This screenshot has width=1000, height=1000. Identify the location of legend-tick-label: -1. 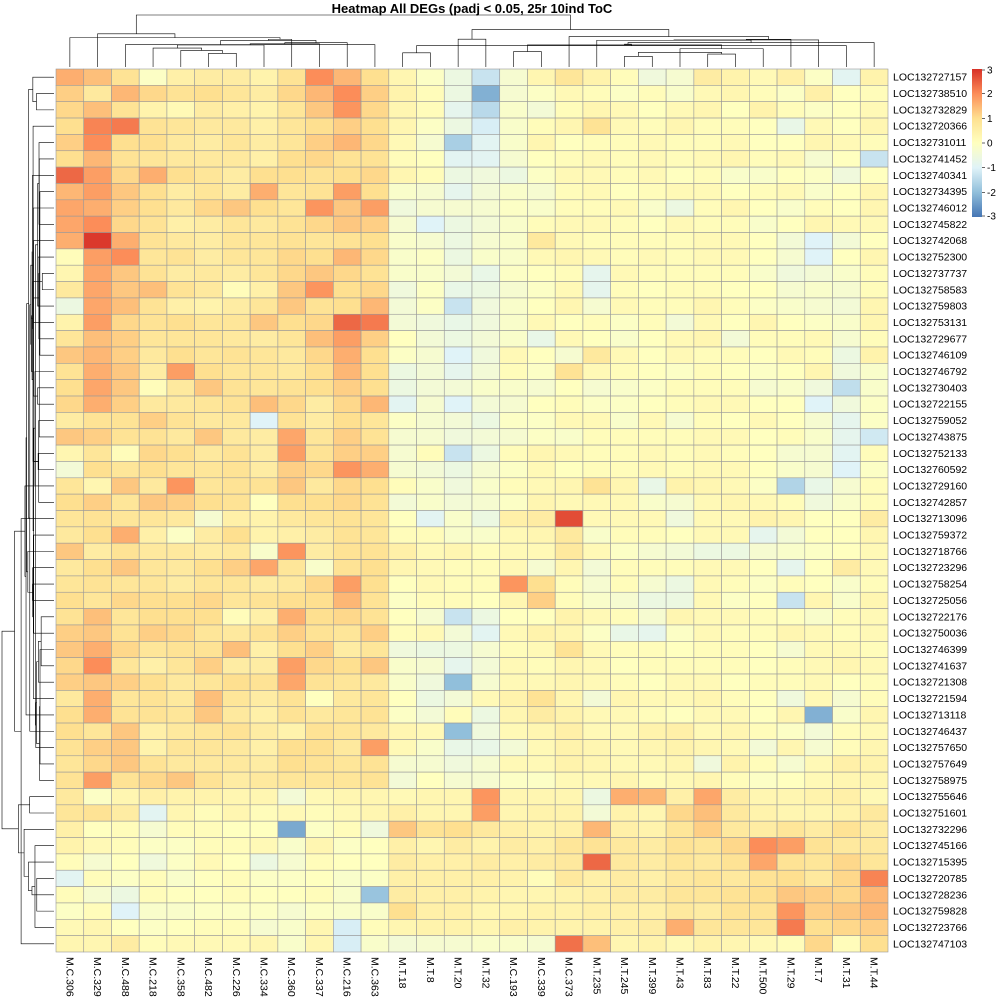
(991, 168).